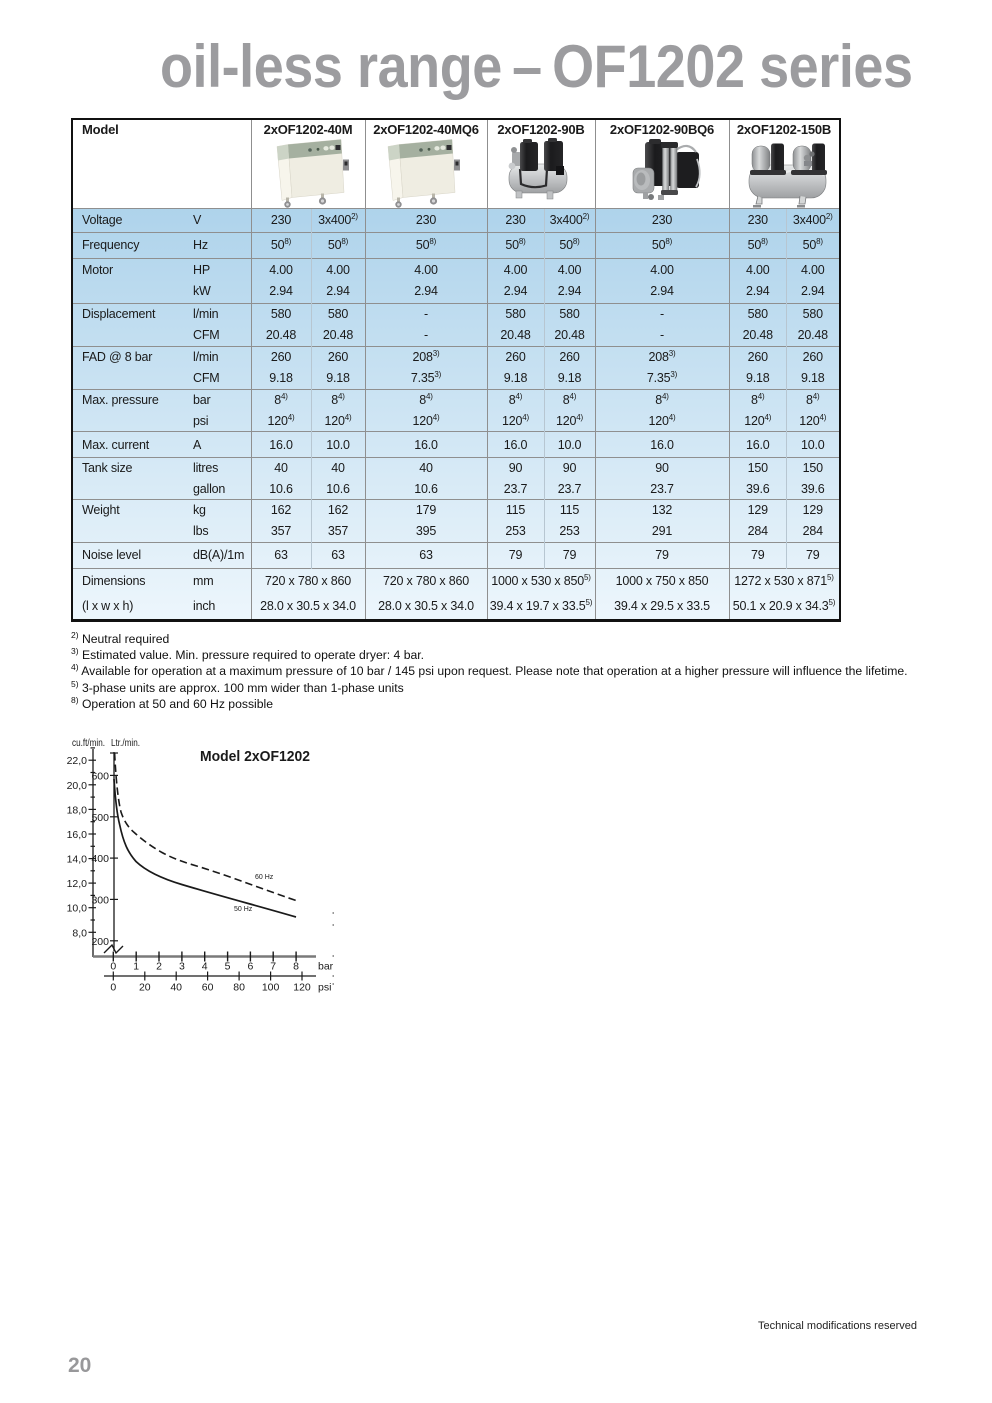 The height and width of the screenshot is (1403, 992). What do you see at coordinates (205, 967) in the screenshot?
I see `svg-text: 4` at bounding box center [205, 967].